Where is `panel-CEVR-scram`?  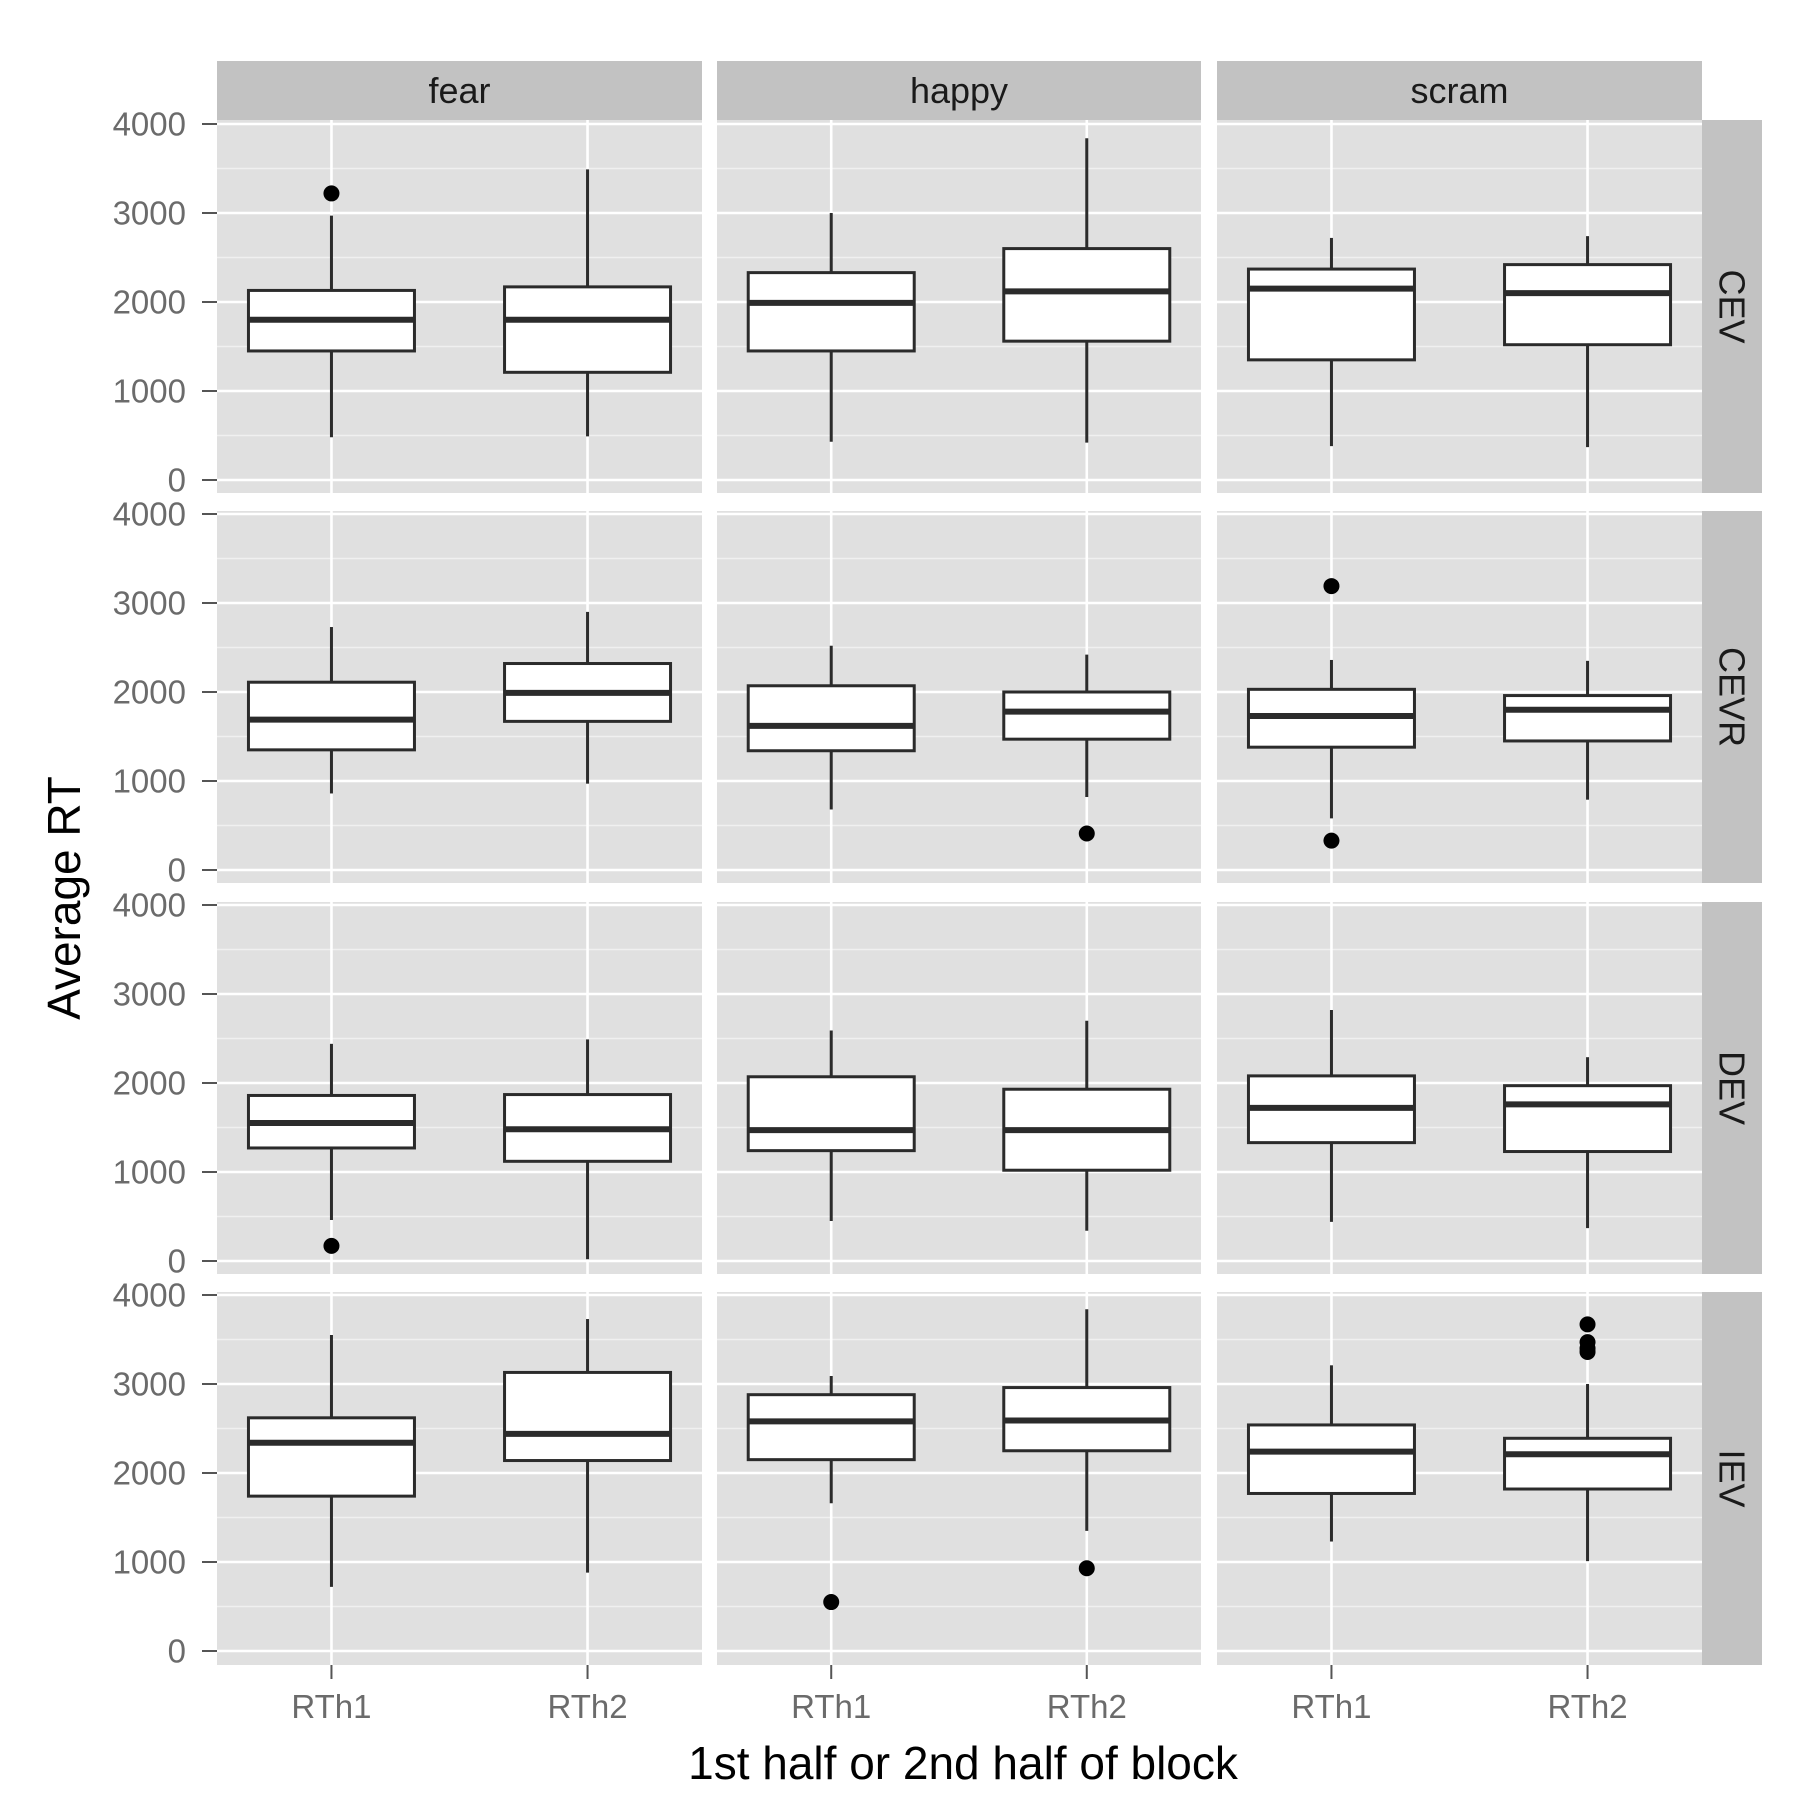
panel-CEVR-scram is located at coordinates (1459, 697).